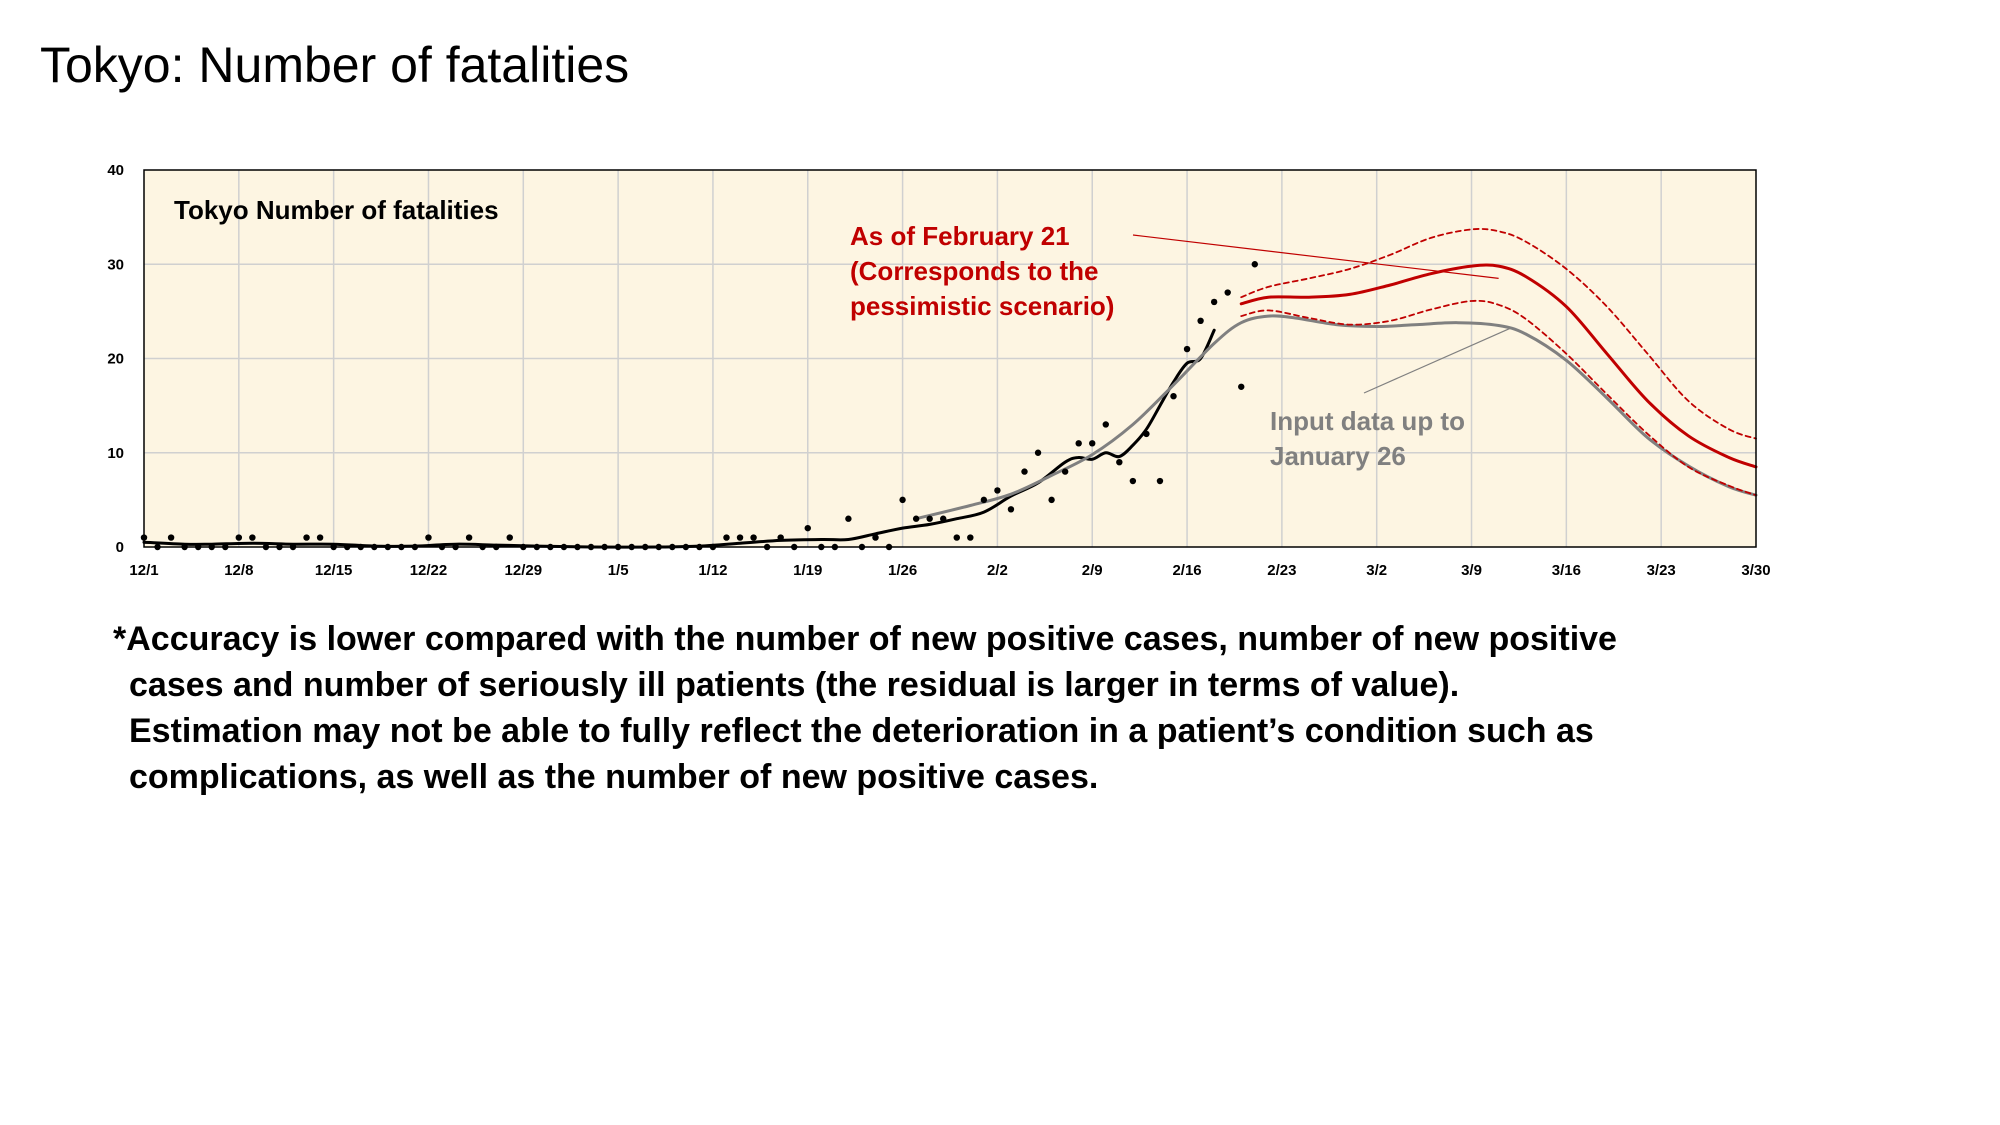  Describe the element at coordinates (712, 570) in the screenshot. I see `x-tick-label: 1/12` at that location.